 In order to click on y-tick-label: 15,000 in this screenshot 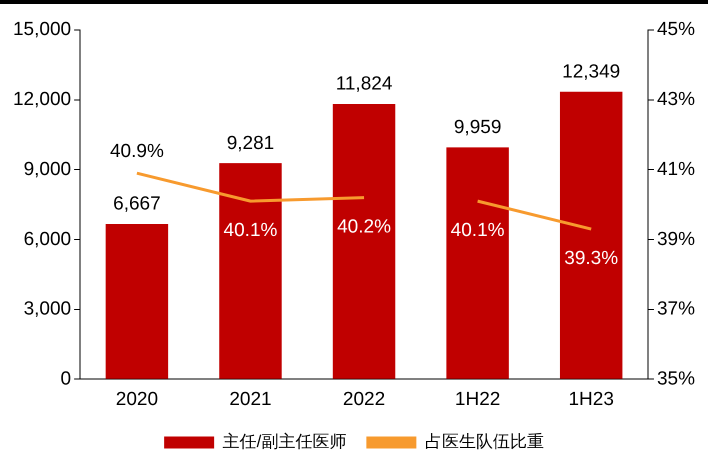, I will do `click(42, 29)`.